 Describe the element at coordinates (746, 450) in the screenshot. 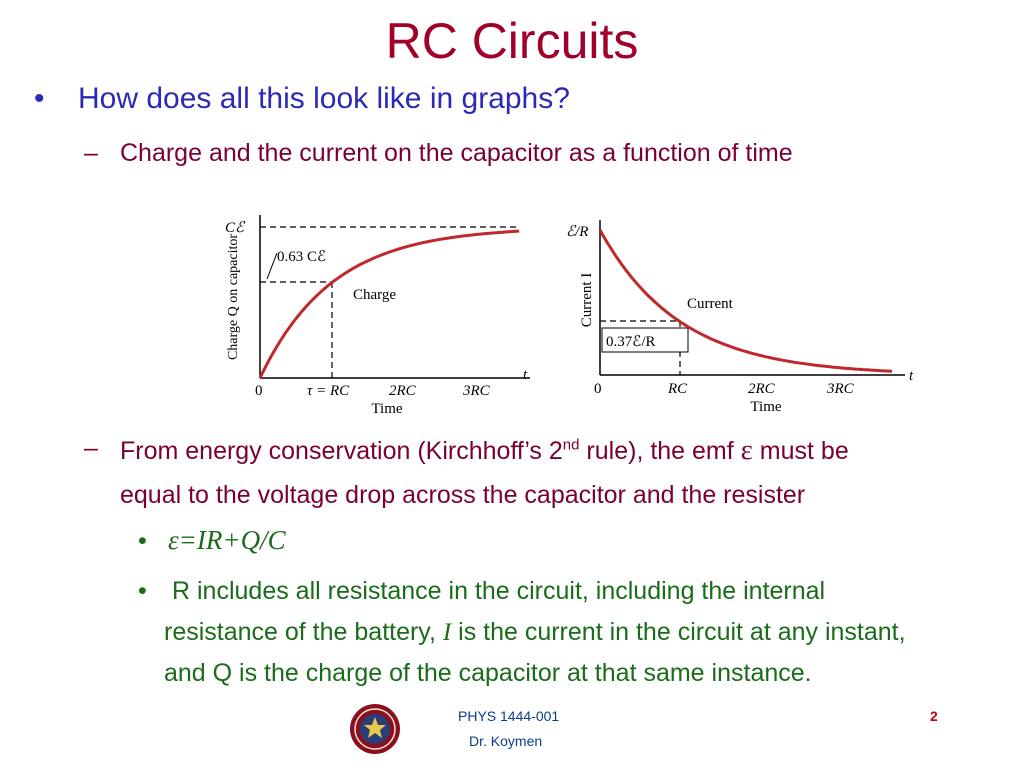

I see `emf-symbol: ε` at that location.